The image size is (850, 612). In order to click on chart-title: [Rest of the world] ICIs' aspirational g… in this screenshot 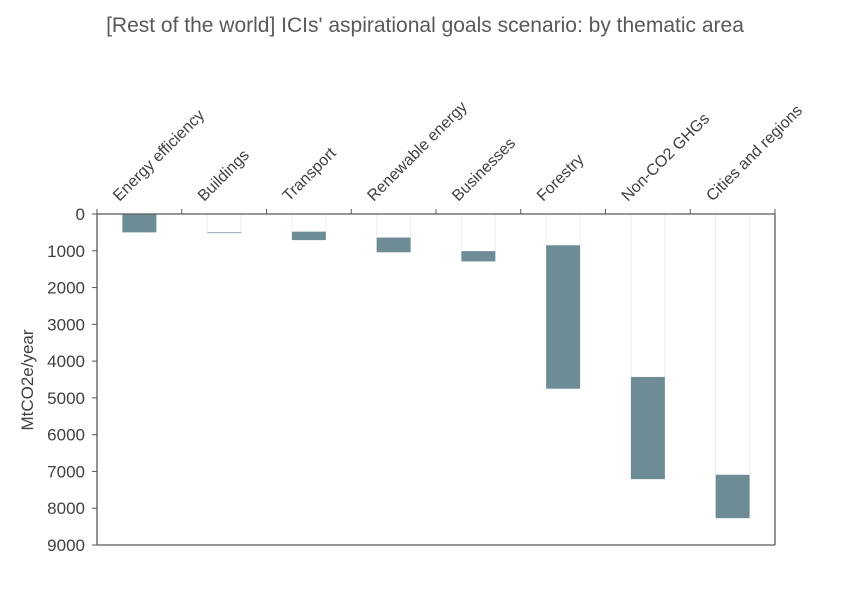, I will do `click(425, 25)`.